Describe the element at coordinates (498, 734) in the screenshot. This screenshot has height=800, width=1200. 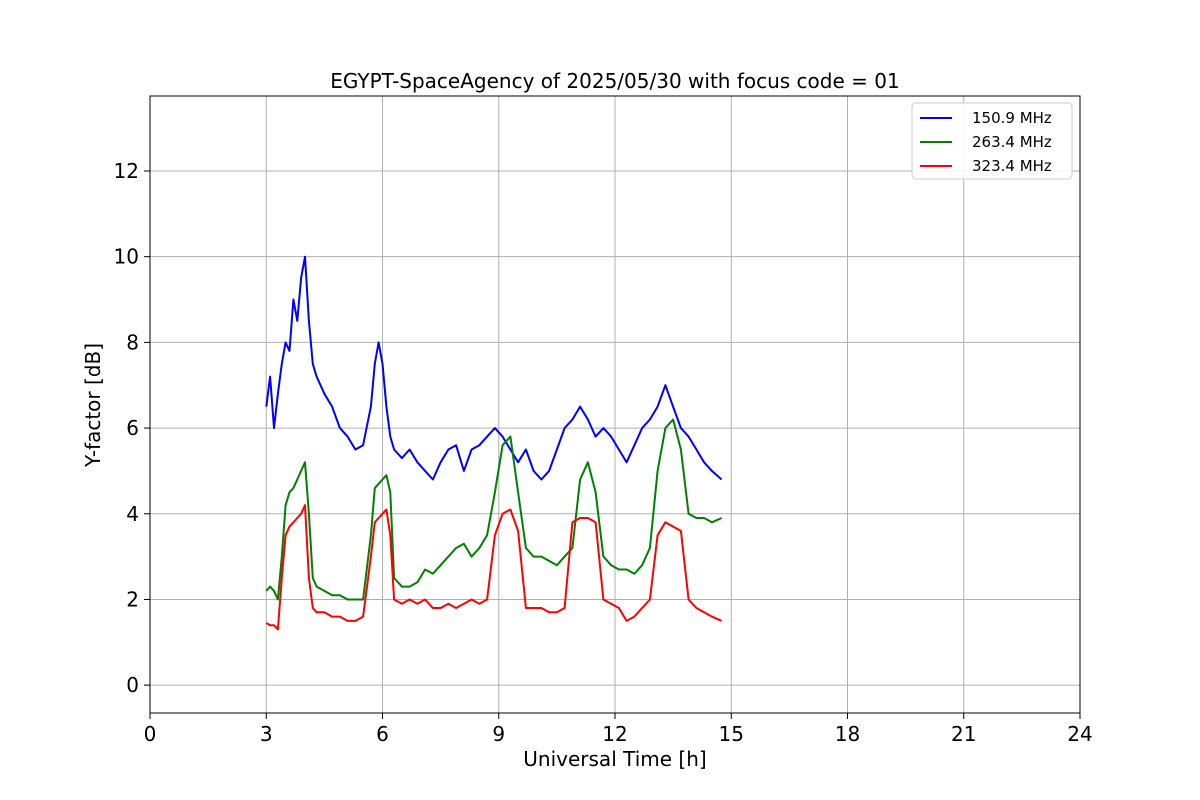
I see `x-tick-label: 9` at that location.